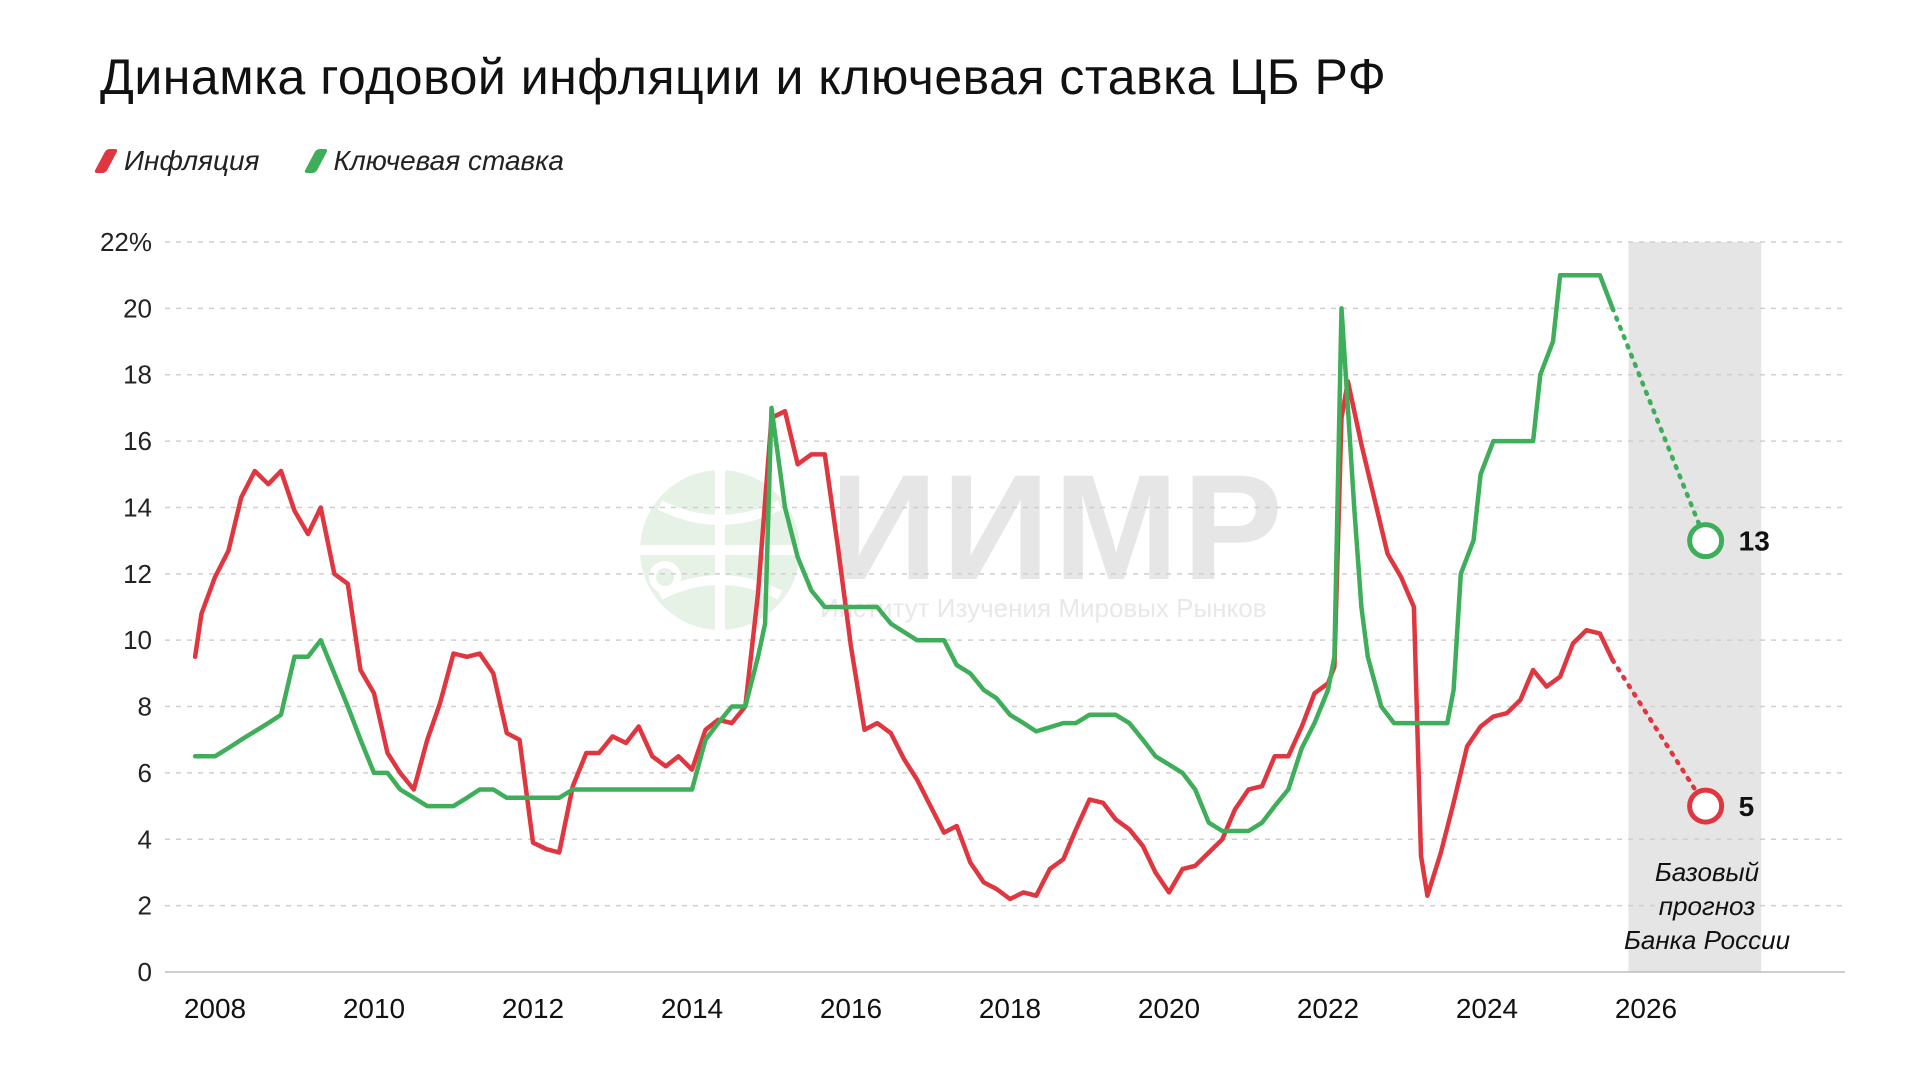  I want to click on y-tick-label: 16, so click(137, 441).